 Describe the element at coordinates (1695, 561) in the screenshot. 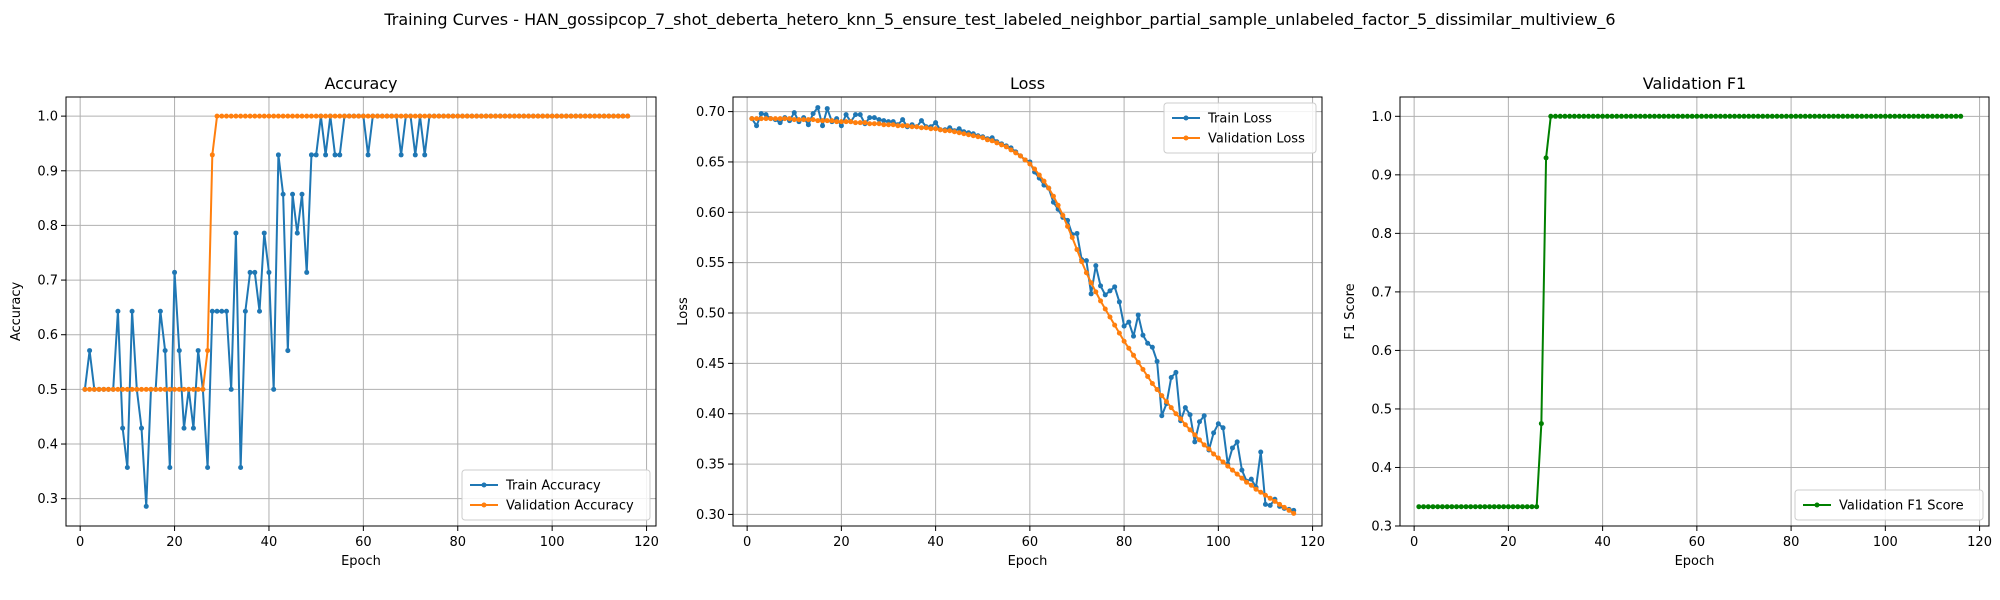

I see `x-axis-label: Epoch` at that location.